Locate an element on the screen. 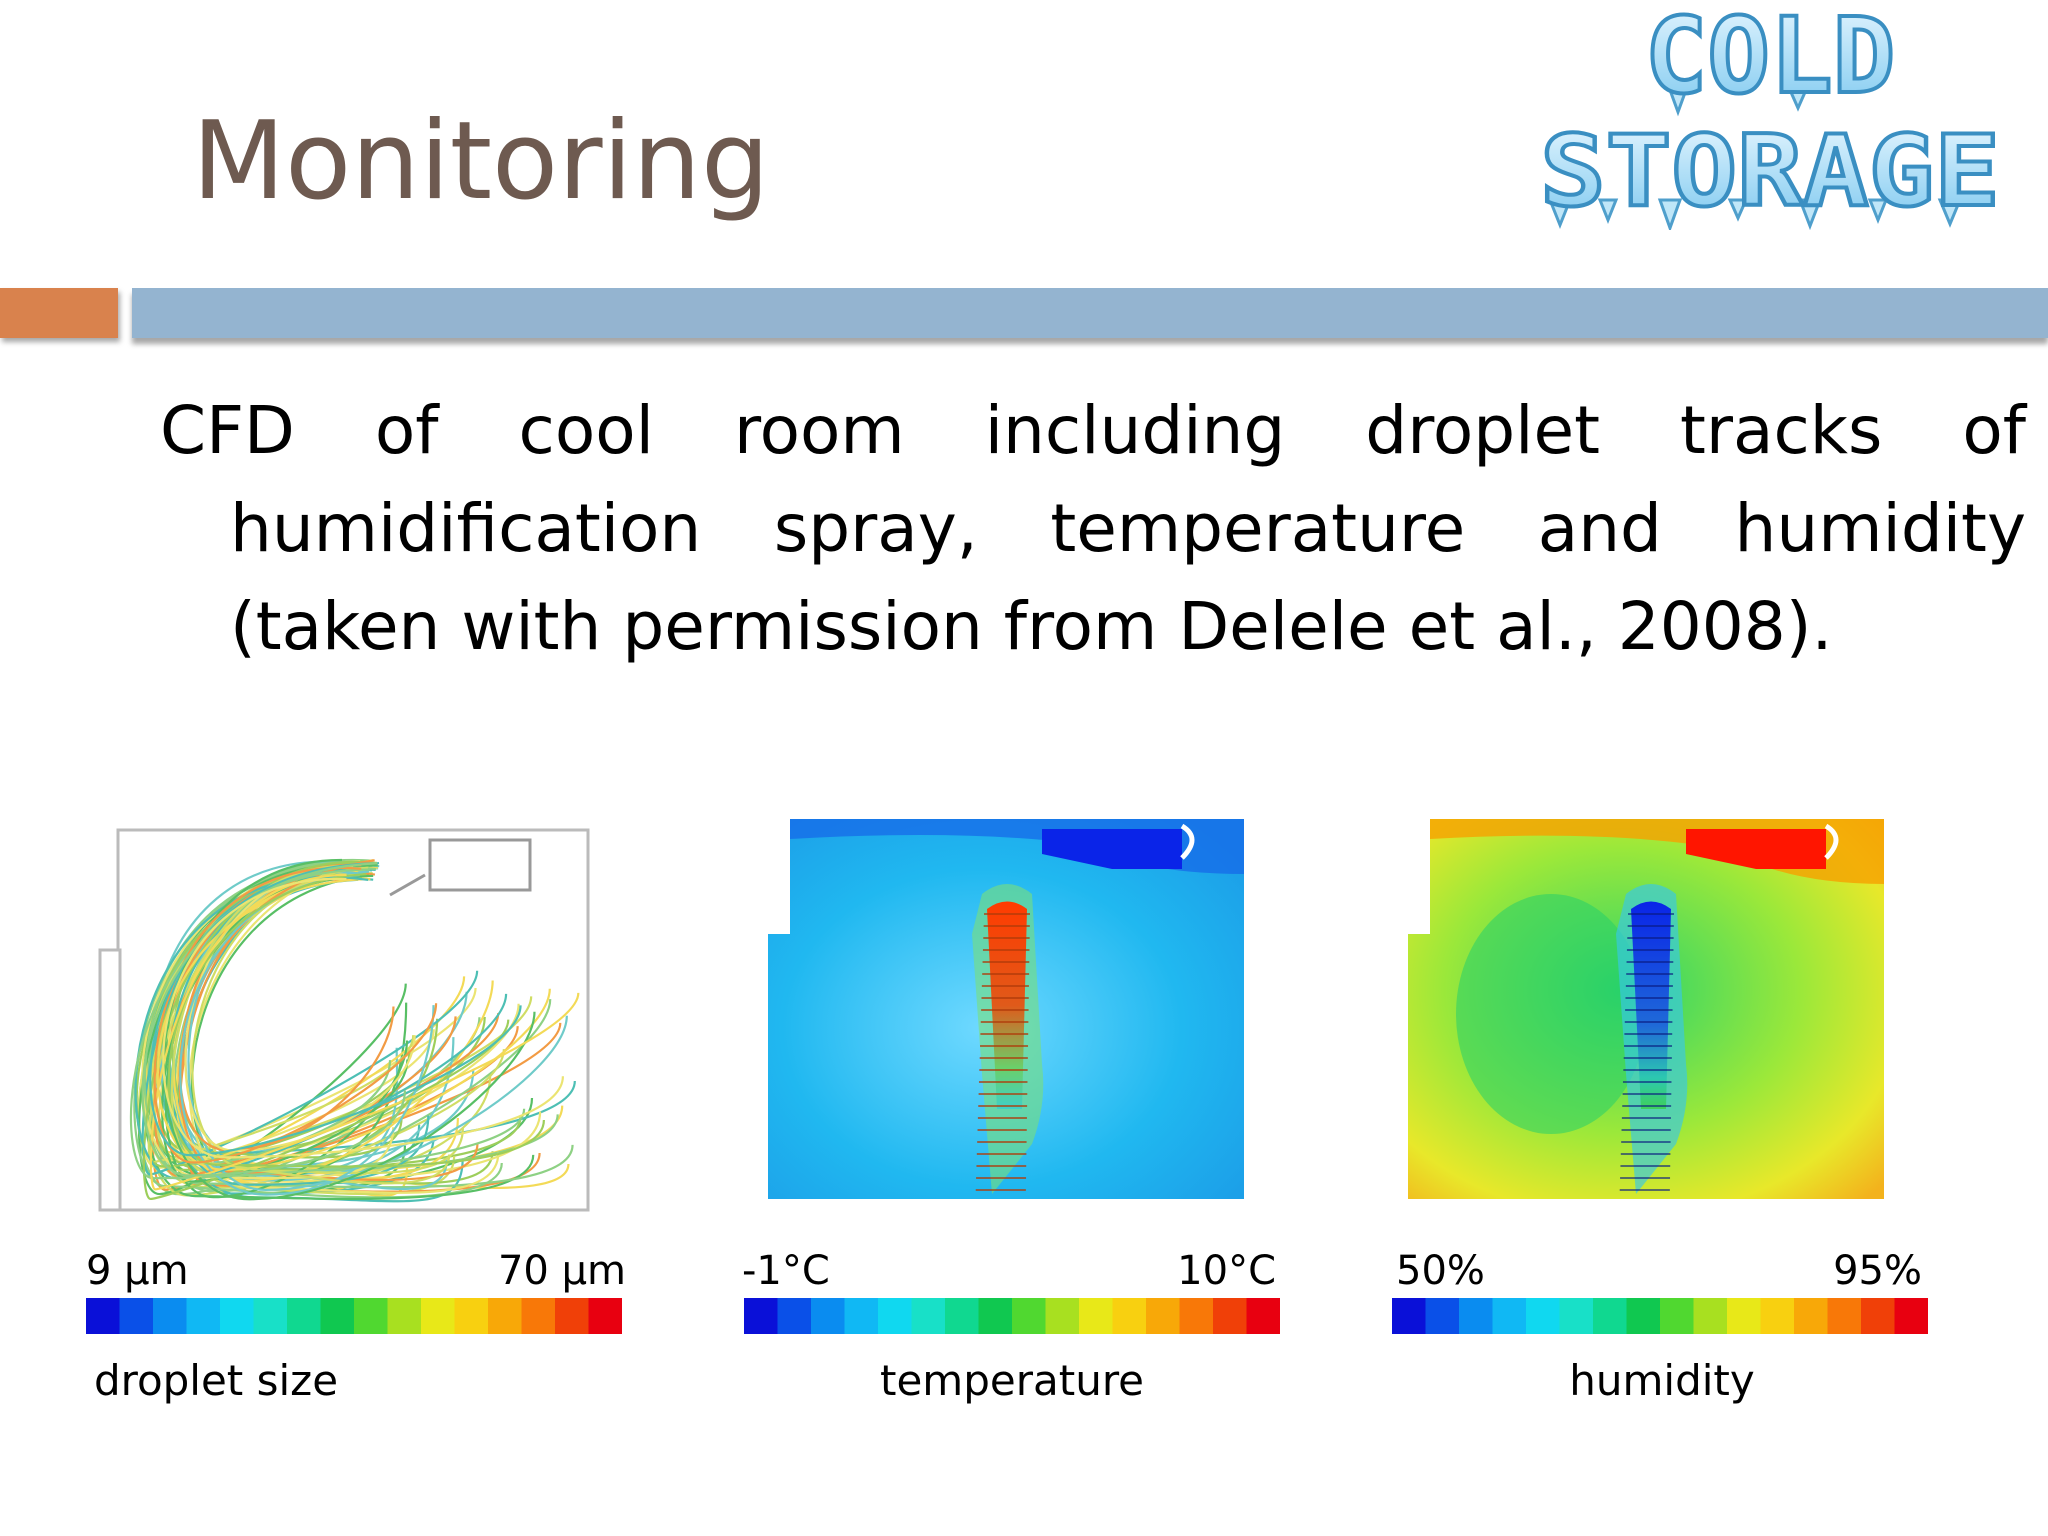  temperature-scale-caption: temperature is located at coordinates (1012, 1380).